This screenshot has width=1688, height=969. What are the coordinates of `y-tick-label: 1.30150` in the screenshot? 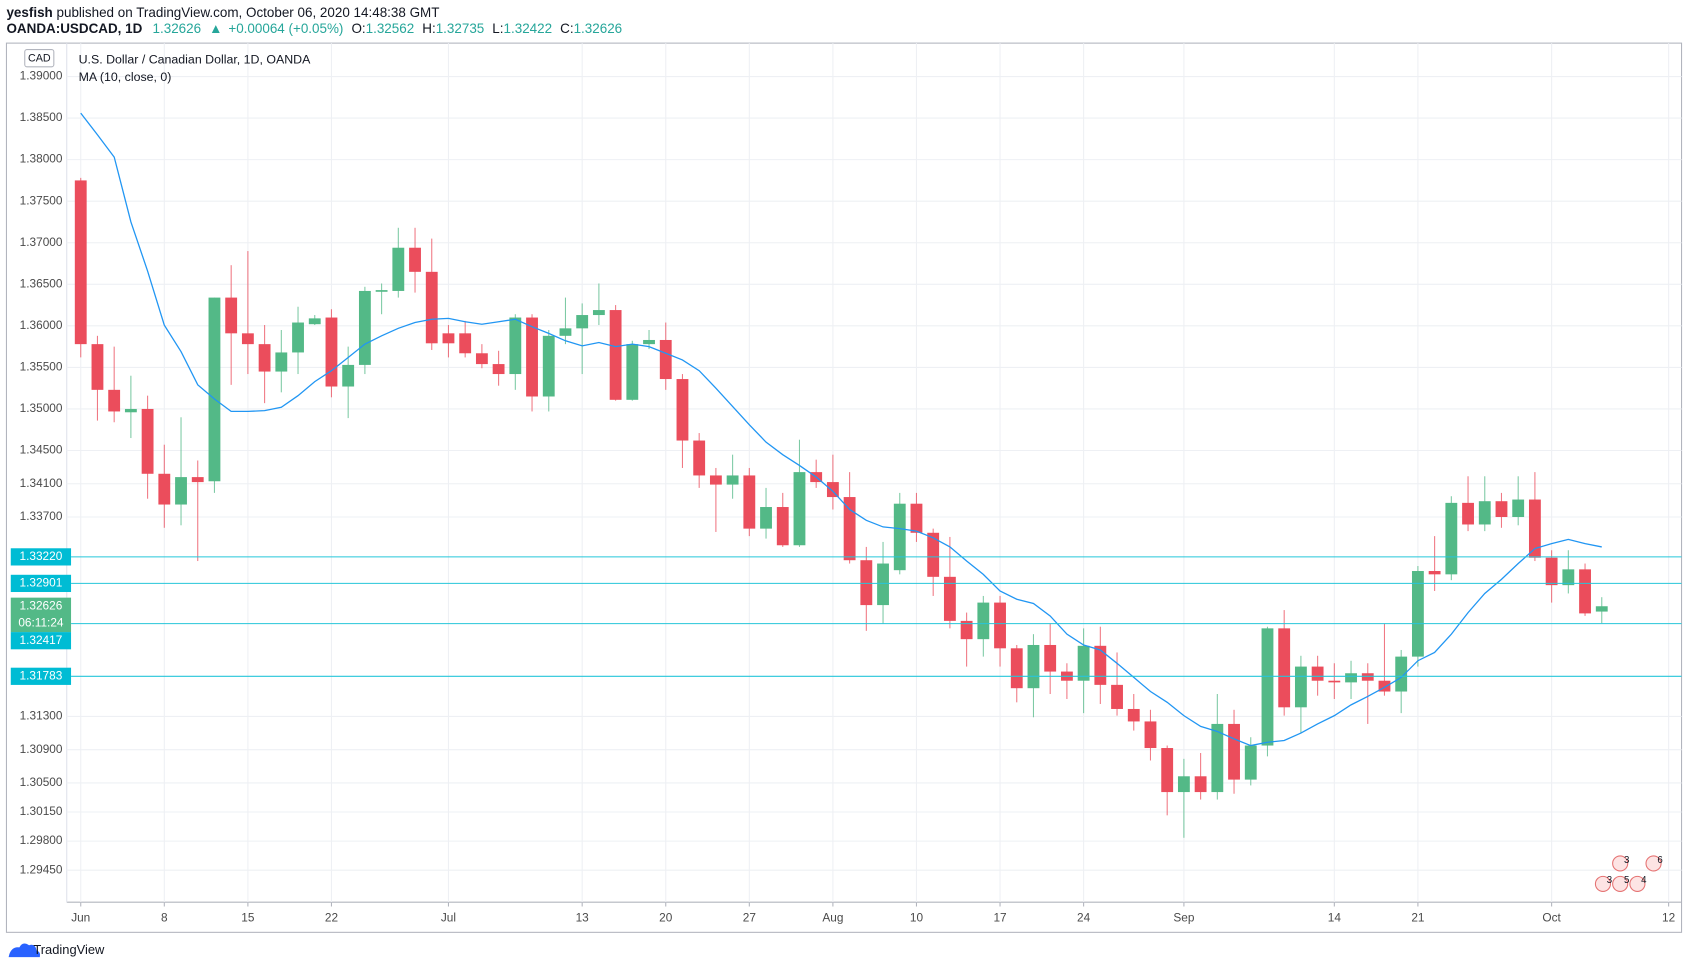 It's located at (41, 811).